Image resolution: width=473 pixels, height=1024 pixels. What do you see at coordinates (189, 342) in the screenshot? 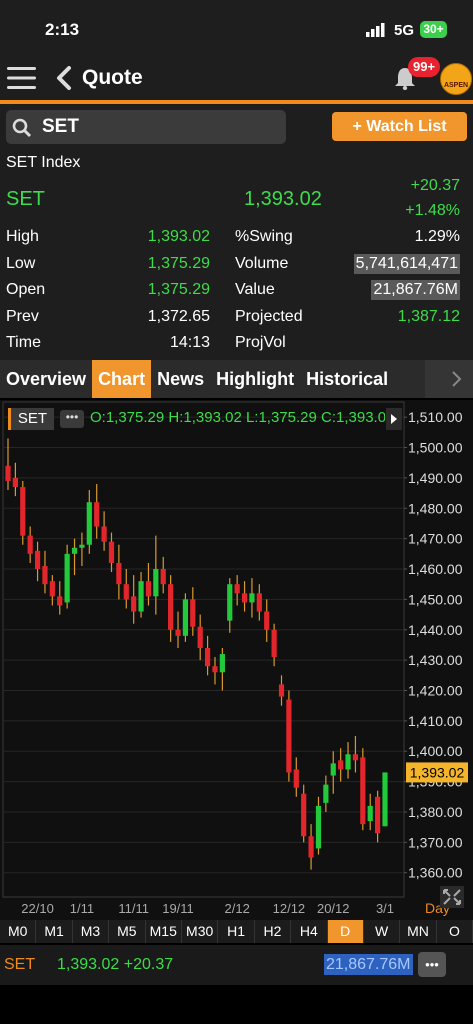
I see `row-value: 14:13` at bounding box center [189, 342].